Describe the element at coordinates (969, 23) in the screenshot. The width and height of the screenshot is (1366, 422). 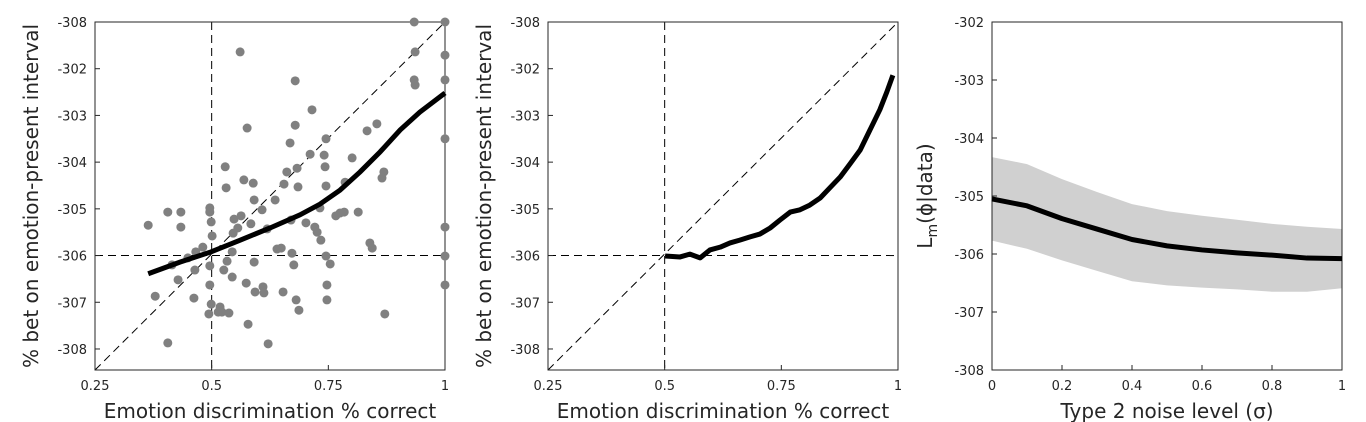
I see `y-tick-label: -302` at that location.